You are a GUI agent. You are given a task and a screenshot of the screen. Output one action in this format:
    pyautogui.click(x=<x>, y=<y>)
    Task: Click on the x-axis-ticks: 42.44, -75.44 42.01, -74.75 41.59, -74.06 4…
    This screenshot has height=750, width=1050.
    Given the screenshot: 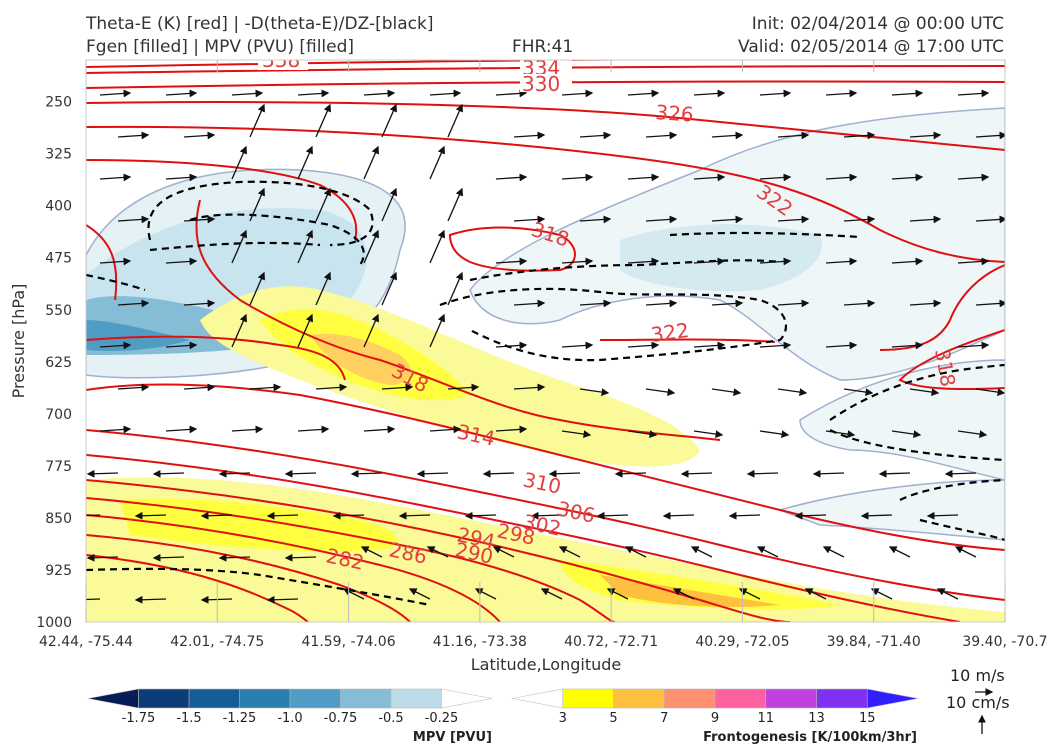 What is the action you would take?
    pyautogui.click(x=543, y=642)
    